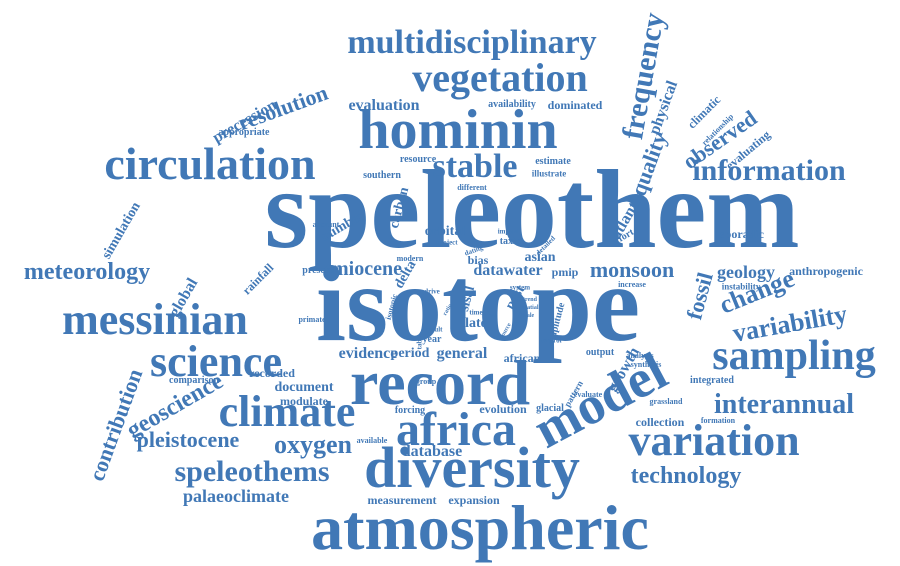 This screenshot has height=566, width=900. I want to click on cloud-word: resource, so click(418, 159).